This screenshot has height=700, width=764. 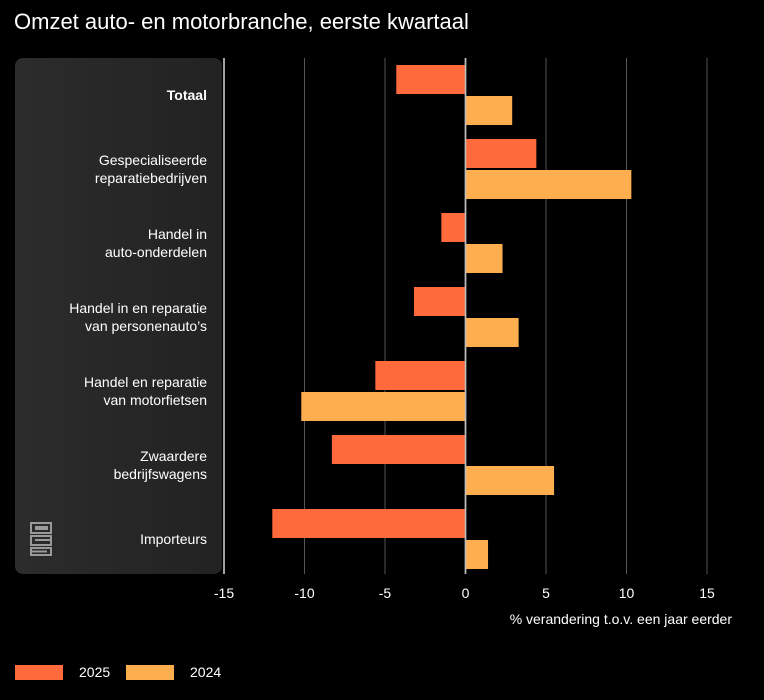 What do you see at coordinates (155, 400) in the screenshot?
I see `category-label-line2: van motorfietsen` at bounding box center [155, 400].